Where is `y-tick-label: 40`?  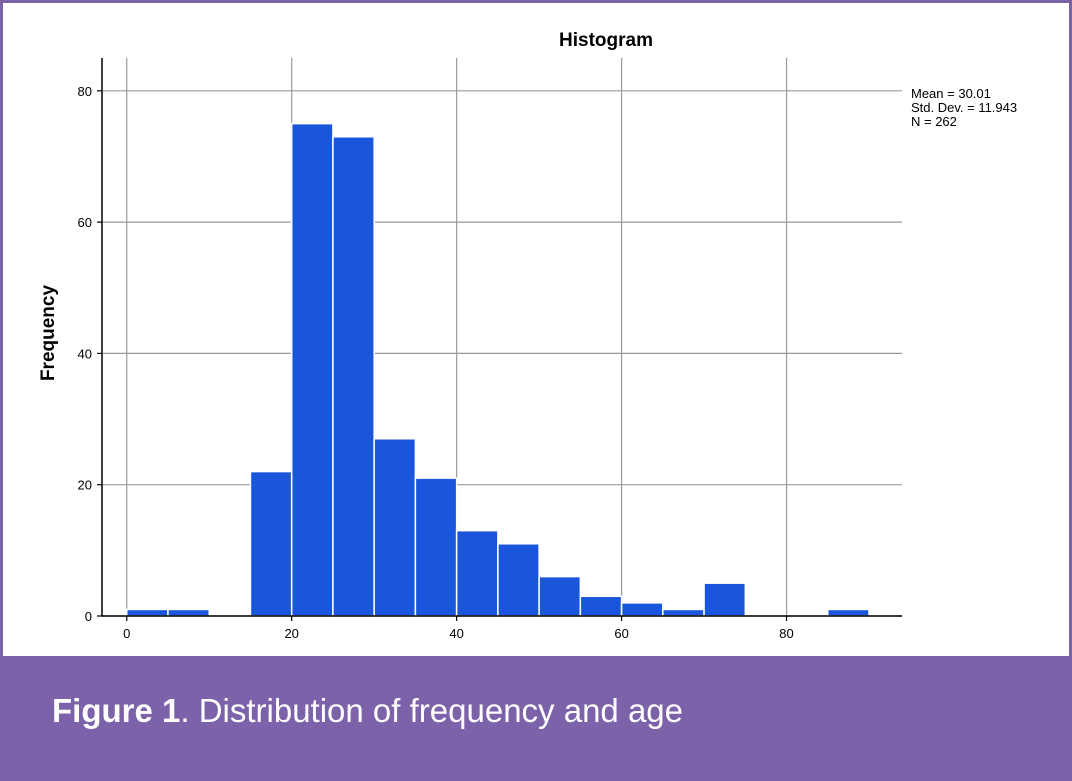 y-tick-label: 40 is located at coordinates (85, 353).